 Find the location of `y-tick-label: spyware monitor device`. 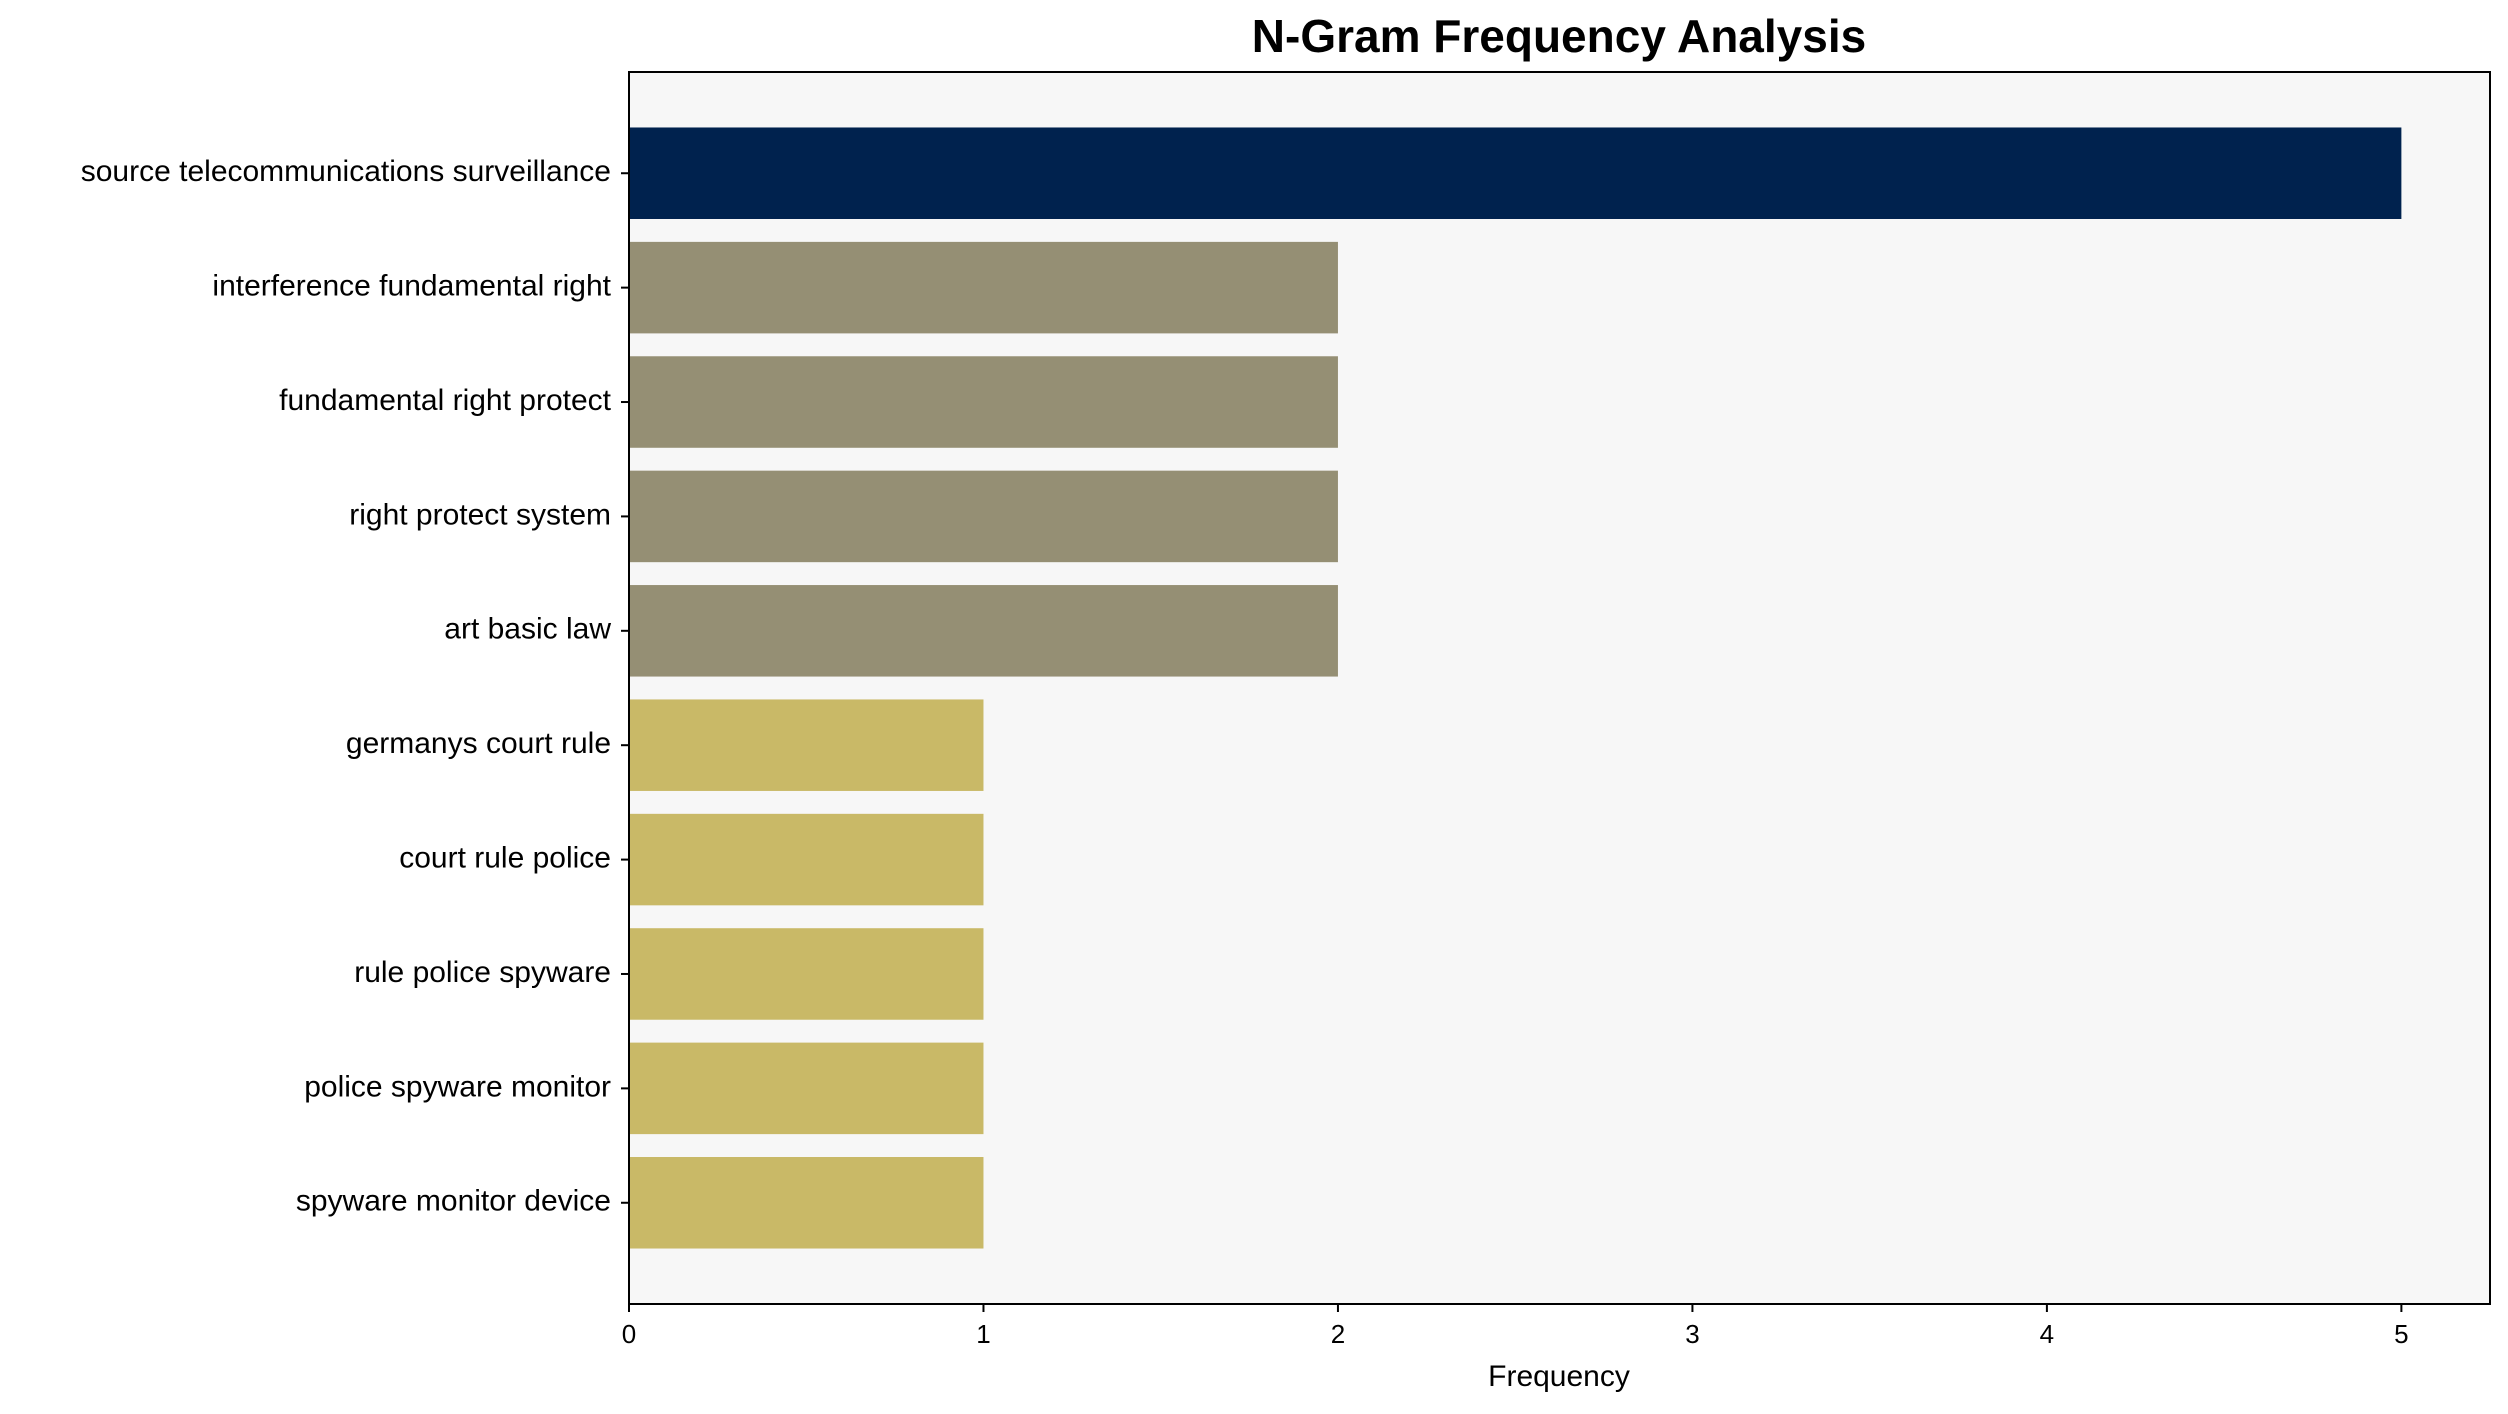

y-tick-label: spyware monitor device is located at coordinates (453, 1201).